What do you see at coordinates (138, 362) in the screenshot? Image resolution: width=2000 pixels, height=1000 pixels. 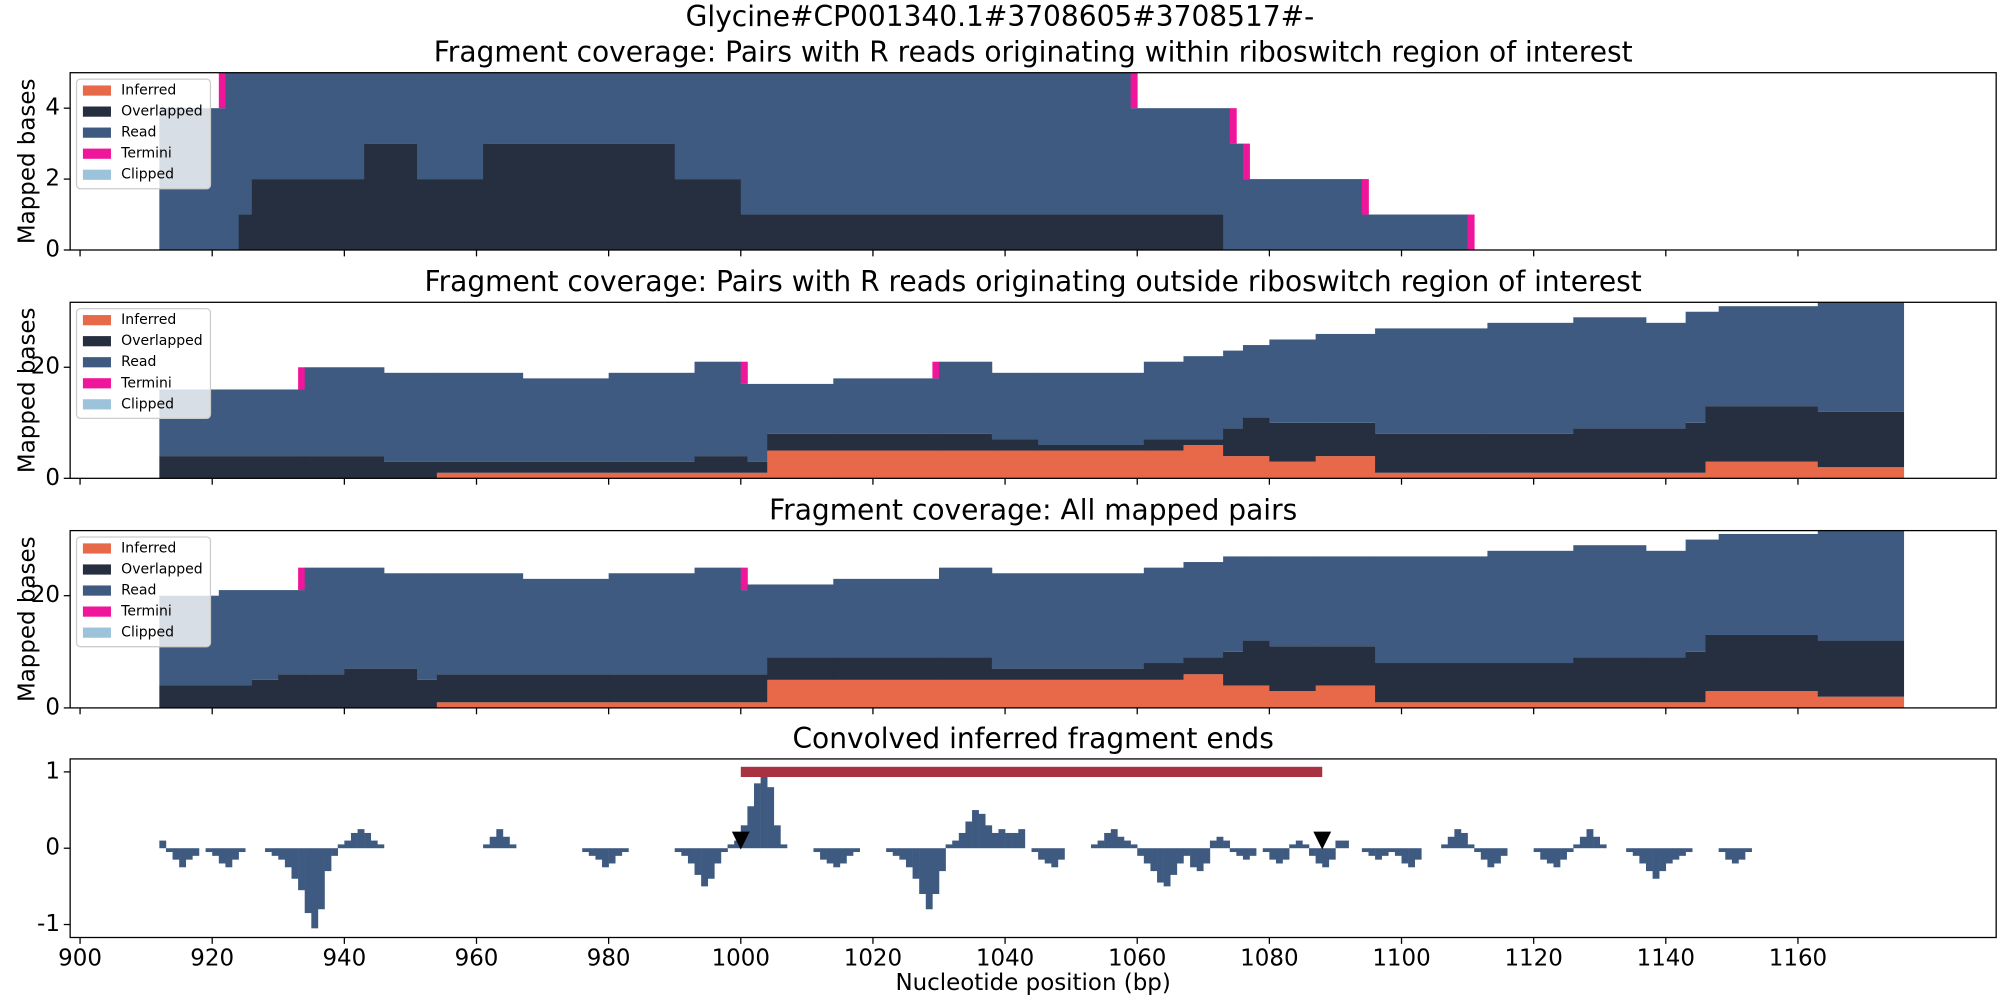 I see `legend-label: Read` at bounding box center [138, 362].